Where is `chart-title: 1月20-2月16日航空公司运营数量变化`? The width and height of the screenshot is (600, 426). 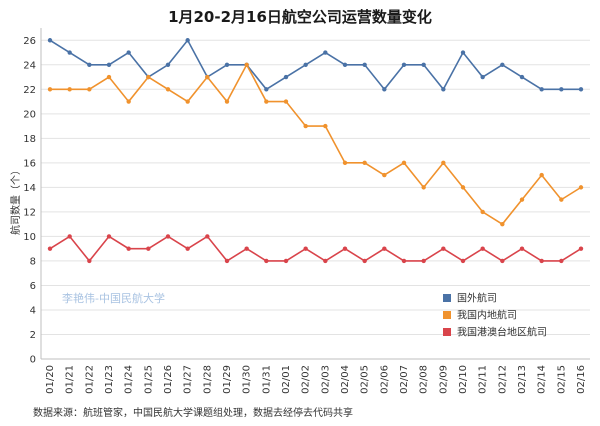 chart-title: 1月20-2月16日航空公司运营数量变化 is located at coordinates (300, 17).